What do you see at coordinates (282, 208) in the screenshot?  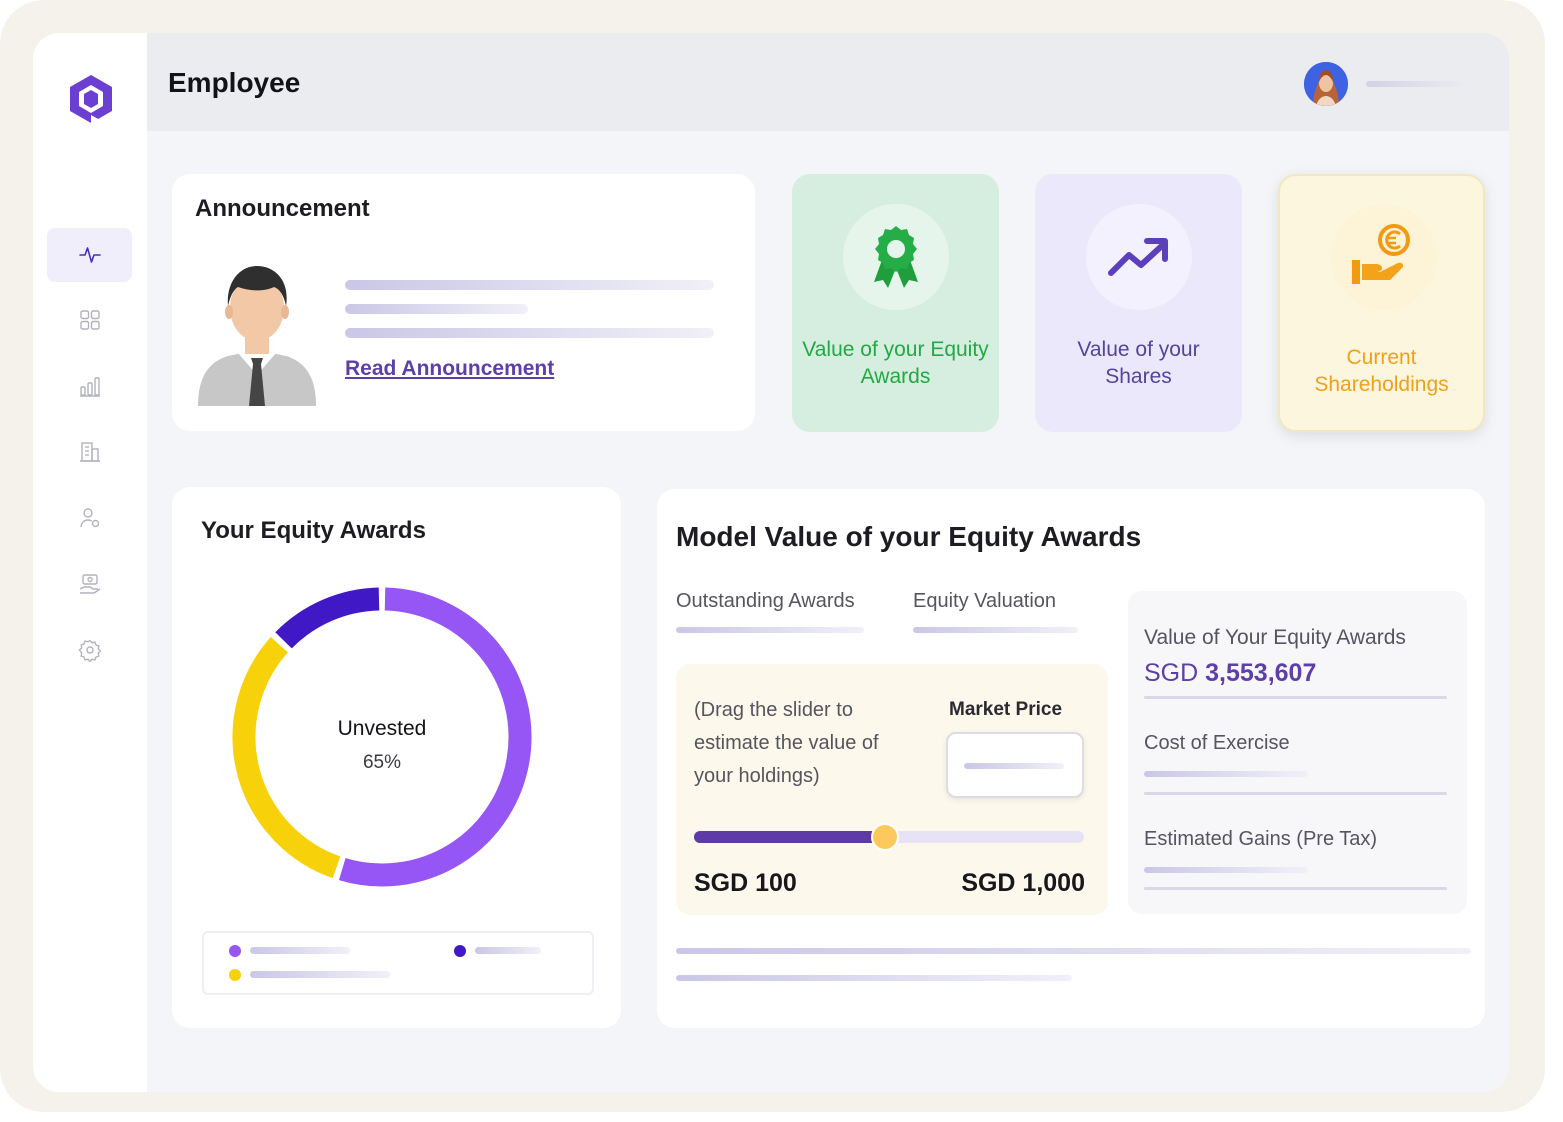 I see `announcement-title: Announcement` at bounding box center [282, 208].